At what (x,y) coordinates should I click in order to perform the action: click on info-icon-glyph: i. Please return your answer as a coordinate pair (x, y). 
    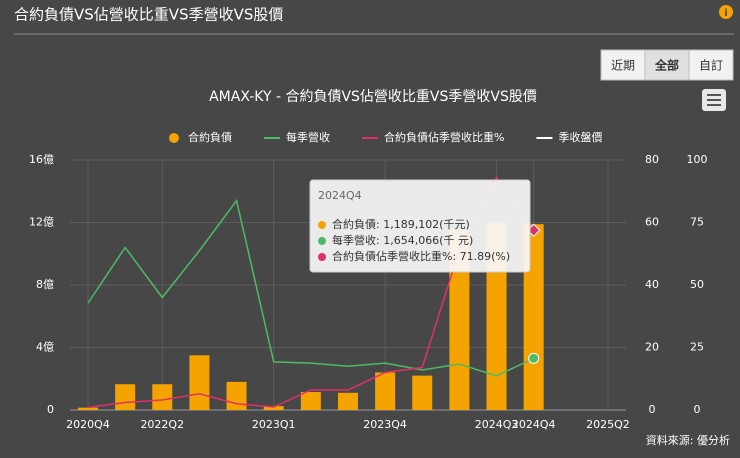
    Looking at the image, I should click on (725, 13).